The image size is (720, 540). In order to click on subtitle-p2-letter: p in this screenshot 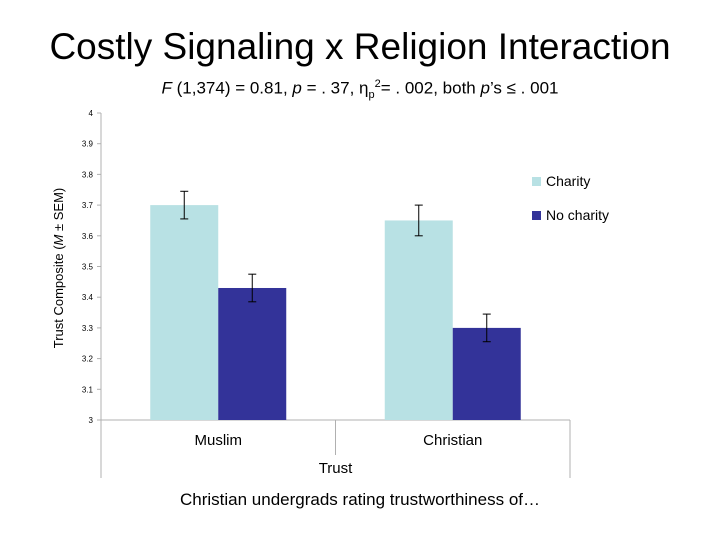, I will do `click(485, 88)`.